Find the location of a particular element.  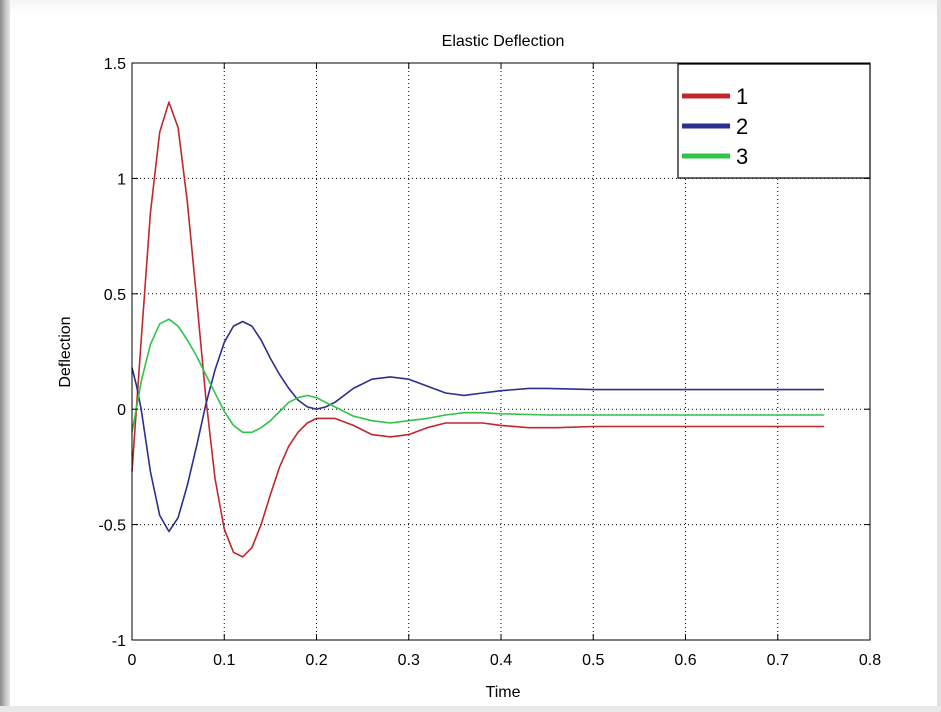

x-tick-label: 0.7 is located at coordinates (778, 660).